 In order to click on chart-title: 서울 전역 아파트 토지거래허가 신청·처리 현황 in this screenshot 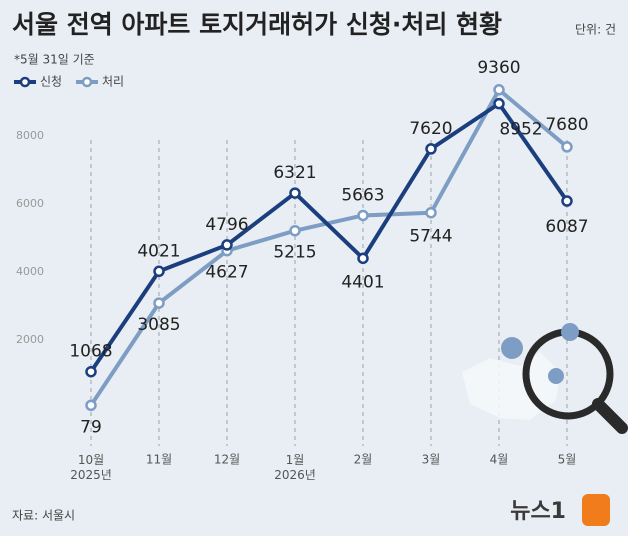, I will do `click(257, 24)`.